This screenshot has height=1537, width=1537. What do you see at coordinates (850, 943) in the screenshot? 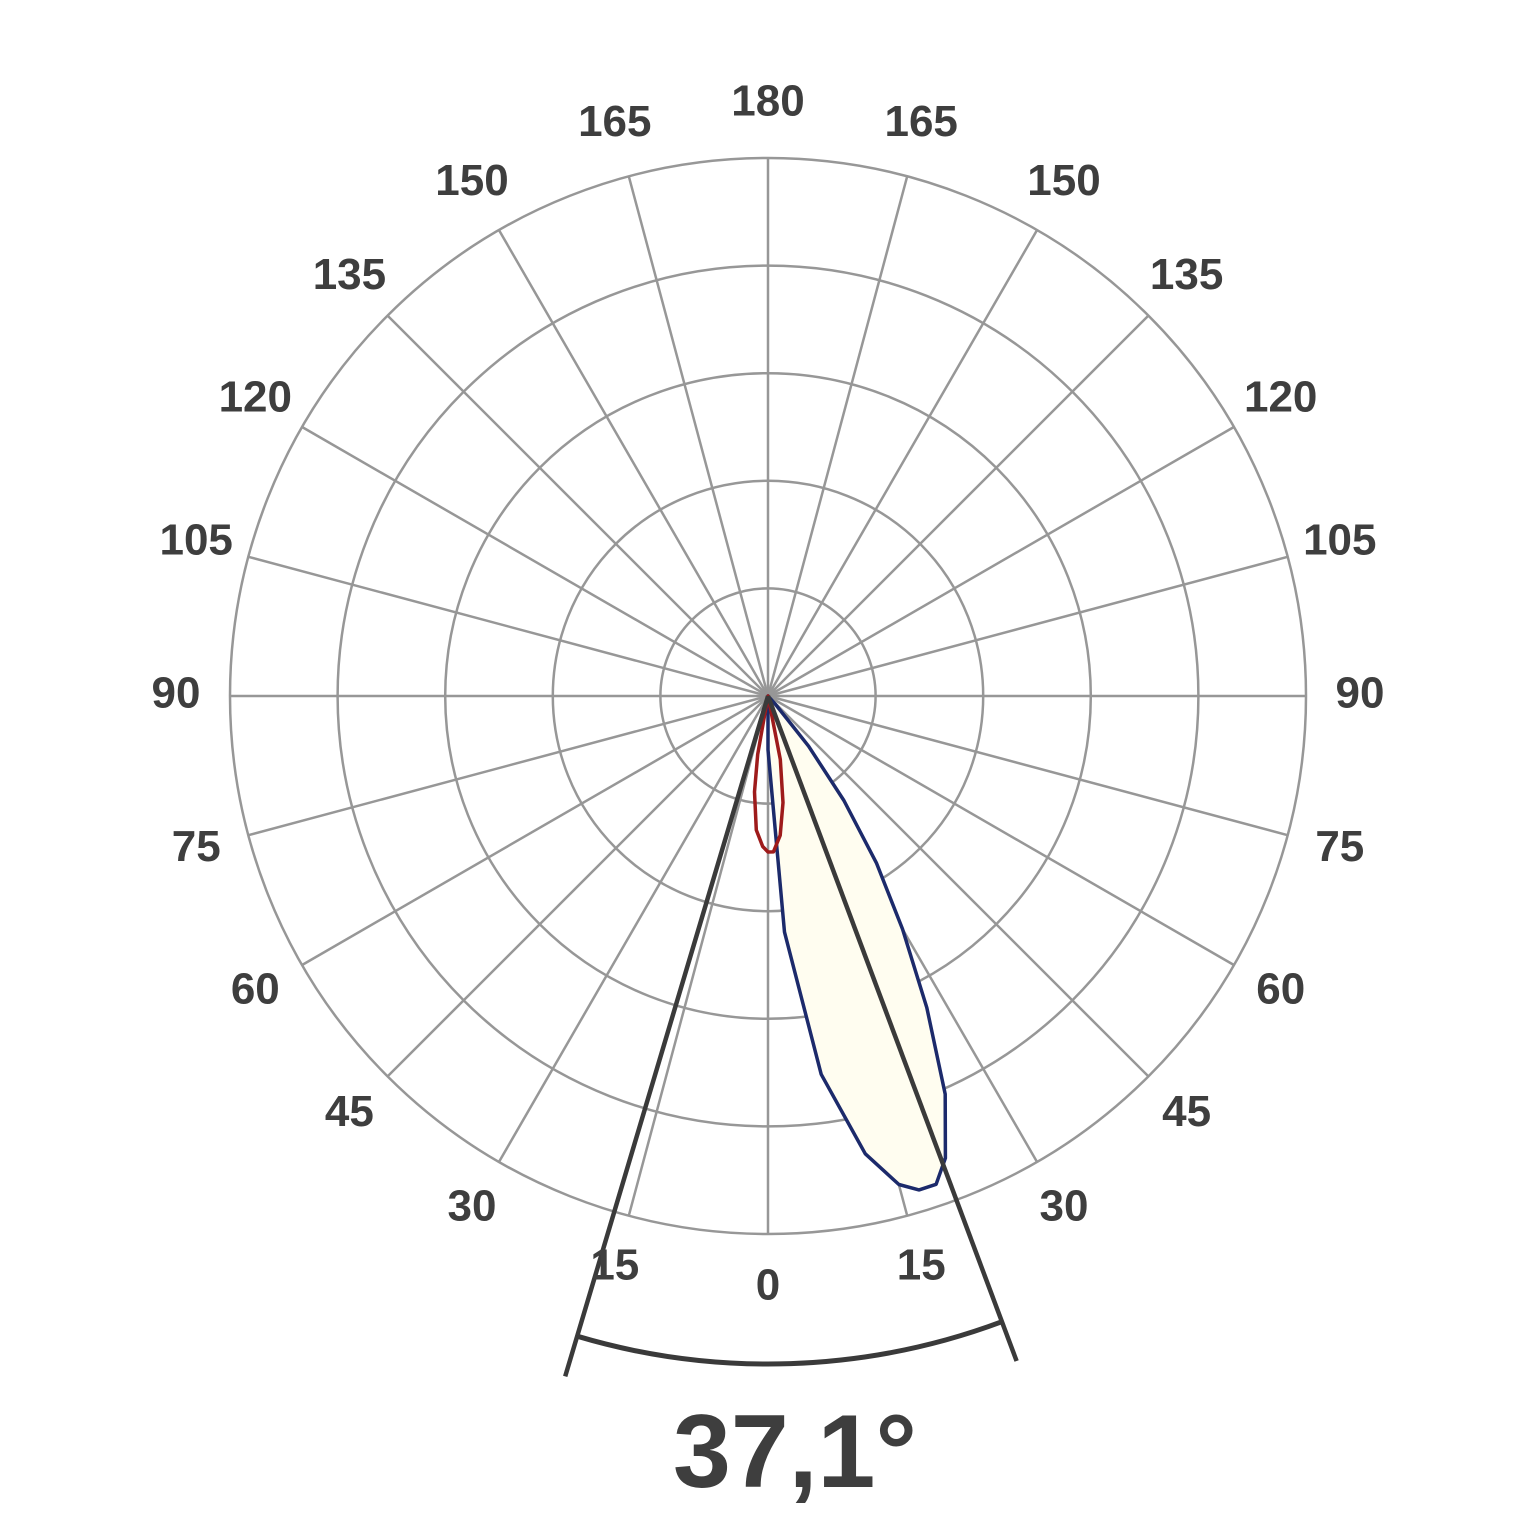
I see `series-layer` at bounding box center [850, 943].